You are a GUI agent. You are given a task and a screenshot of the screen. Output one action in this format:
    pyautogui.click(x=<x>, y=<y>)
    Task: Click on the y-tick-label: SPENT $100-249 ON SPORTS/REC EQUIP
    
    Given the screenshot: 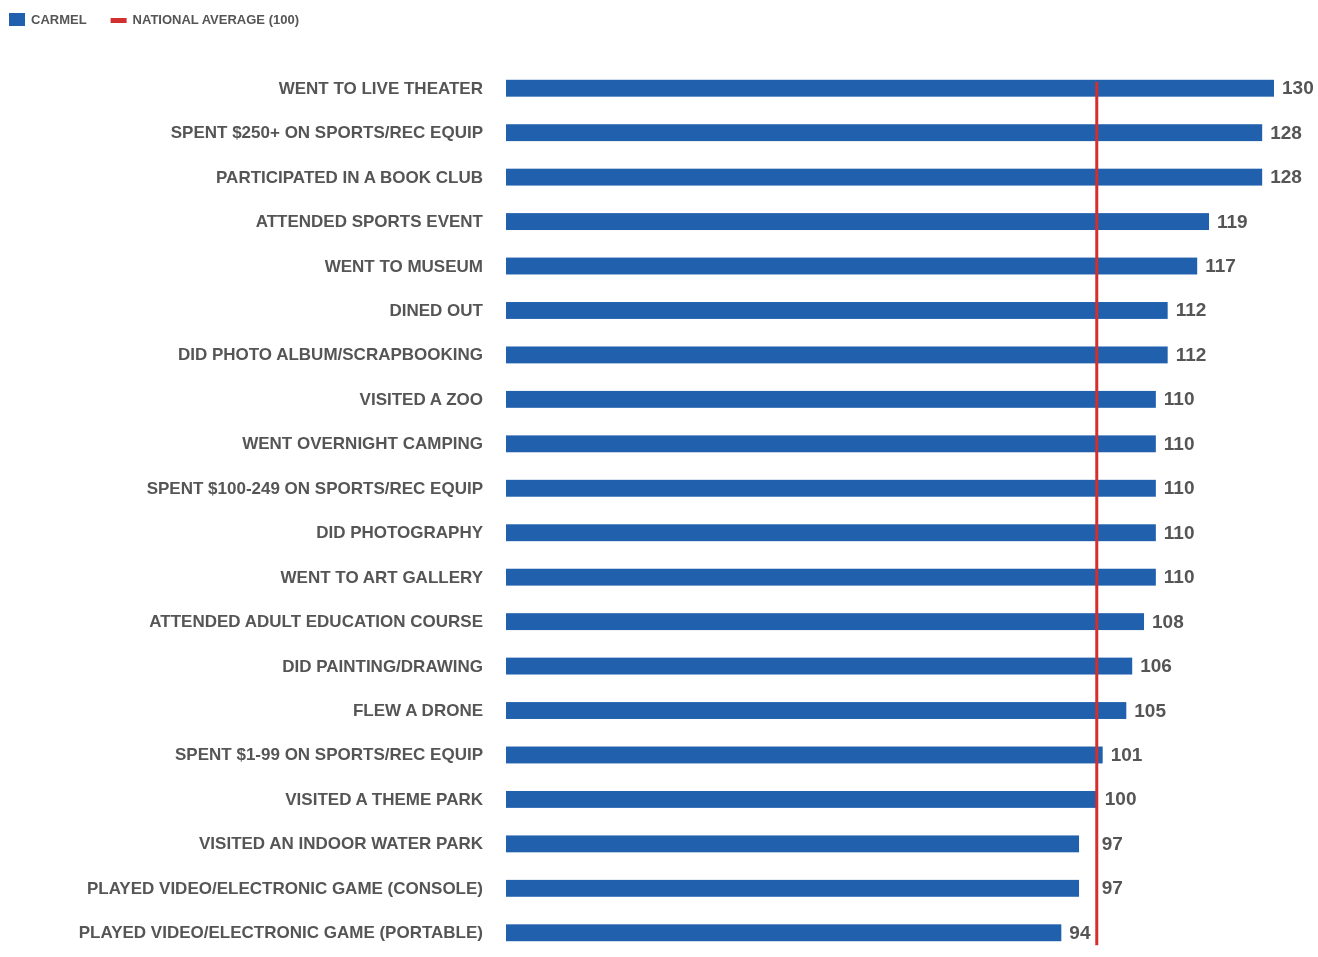 What is the action you would take?
    pyautogui.click(x=314, y=488)
    